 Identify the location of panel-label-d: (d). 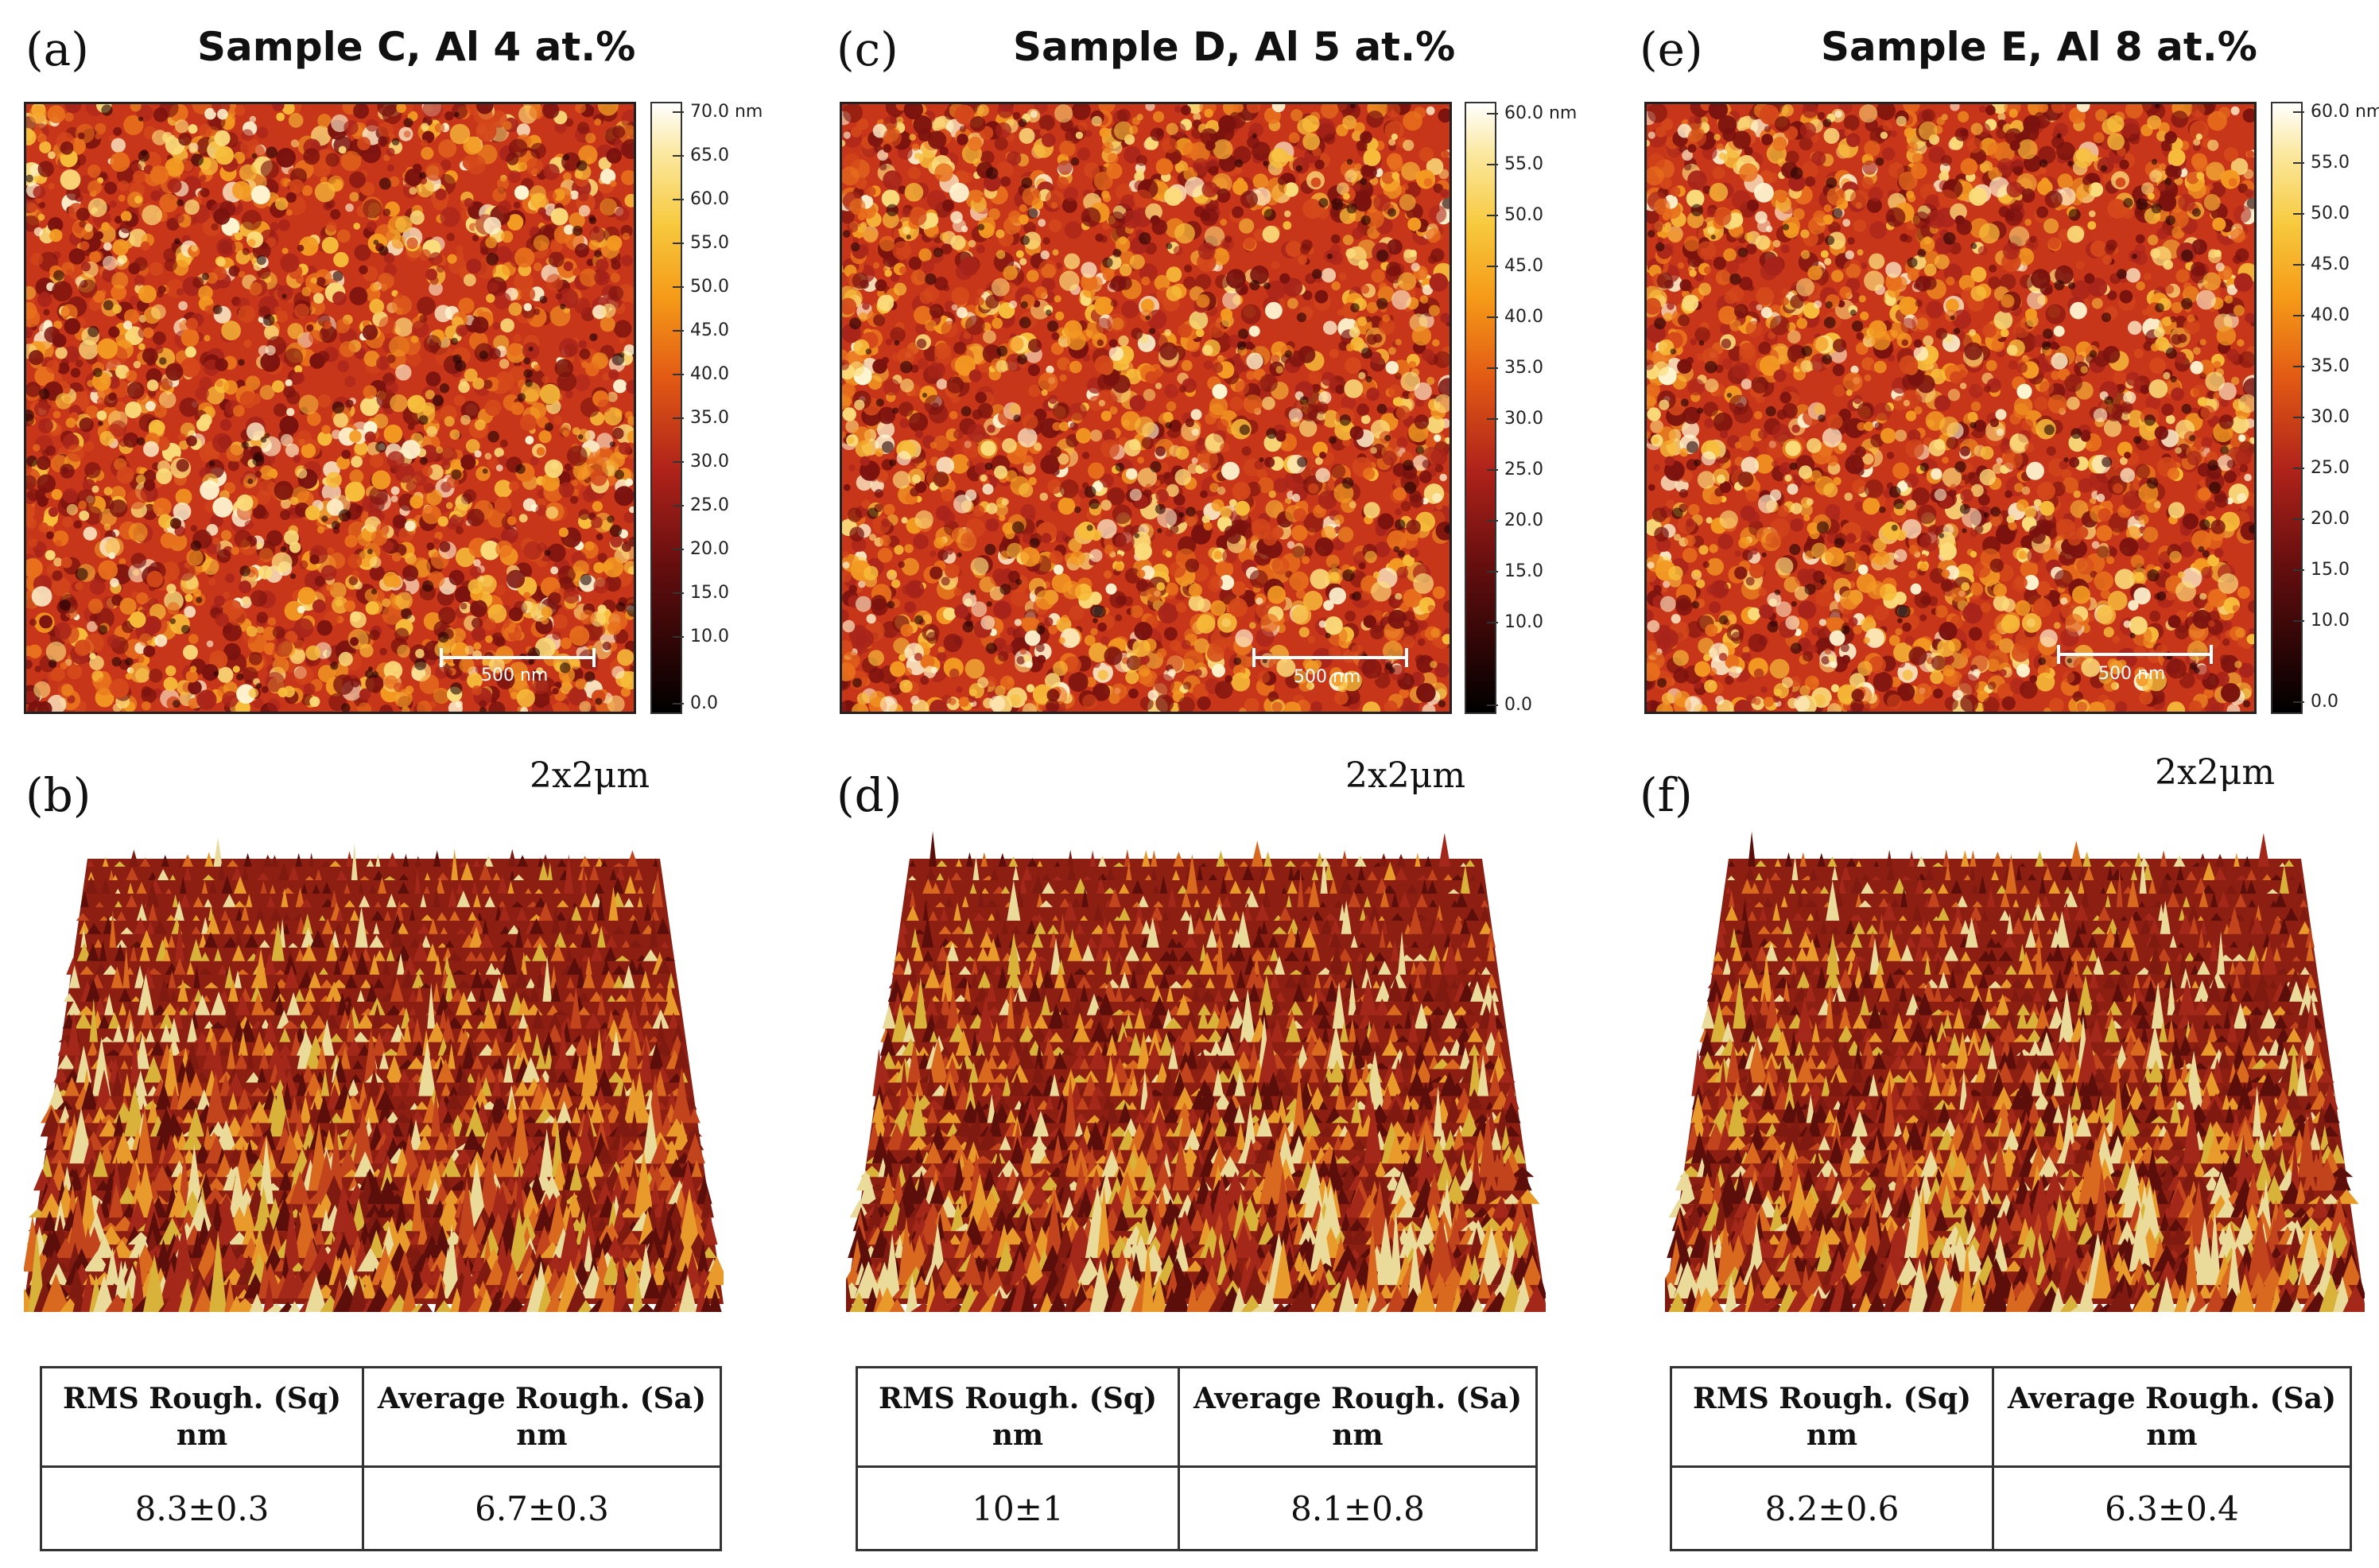
(869, 795).